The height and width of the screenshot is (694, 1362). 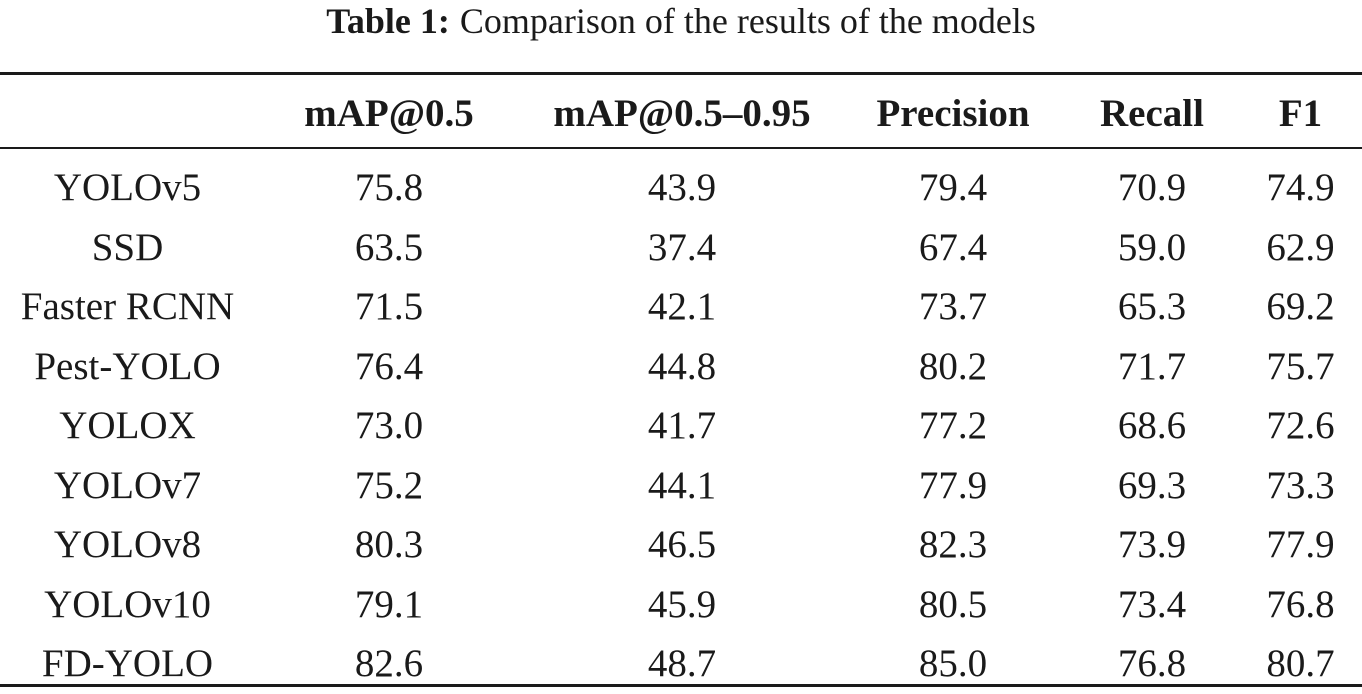 I want to click on cell-map50: 75.2, so click(x=389, y=485).